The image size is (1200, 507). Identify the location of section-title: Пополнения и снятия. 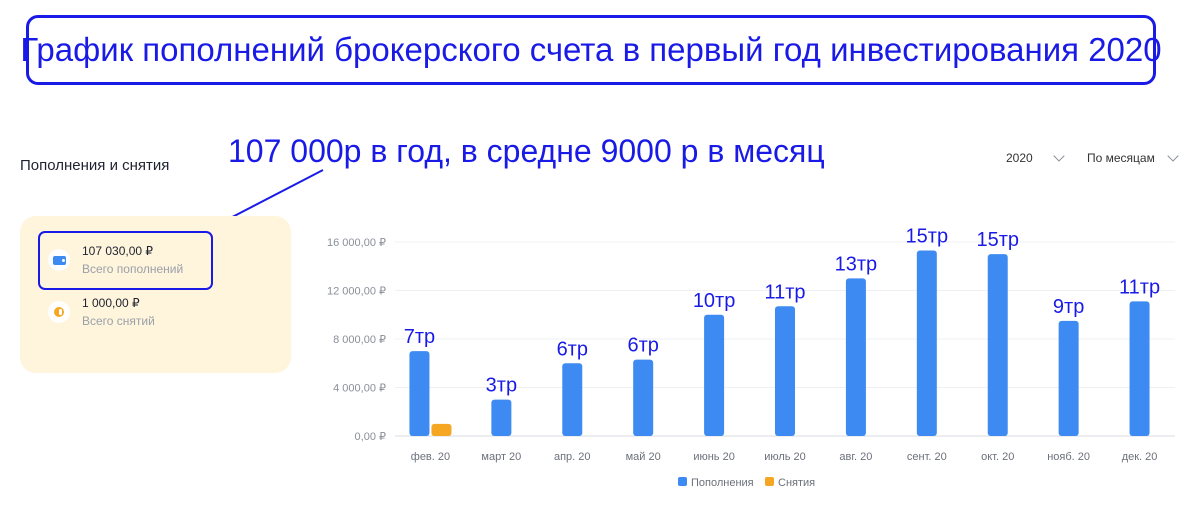
(95, 165).